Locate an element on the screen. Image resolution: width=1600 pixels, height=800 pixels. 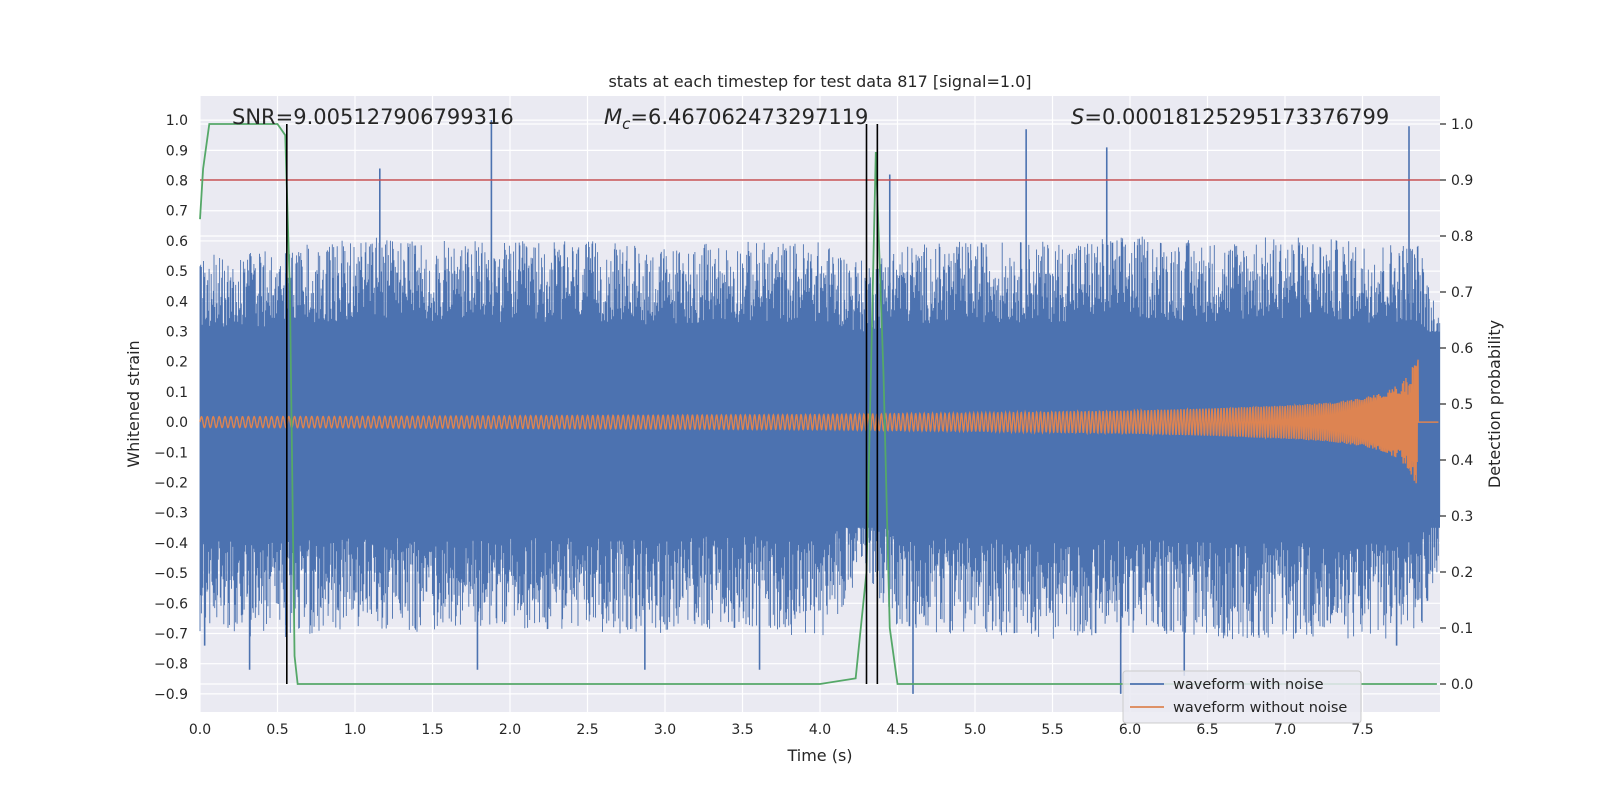
y-tick-label: 0.0 is located at coordinates (177, 423).